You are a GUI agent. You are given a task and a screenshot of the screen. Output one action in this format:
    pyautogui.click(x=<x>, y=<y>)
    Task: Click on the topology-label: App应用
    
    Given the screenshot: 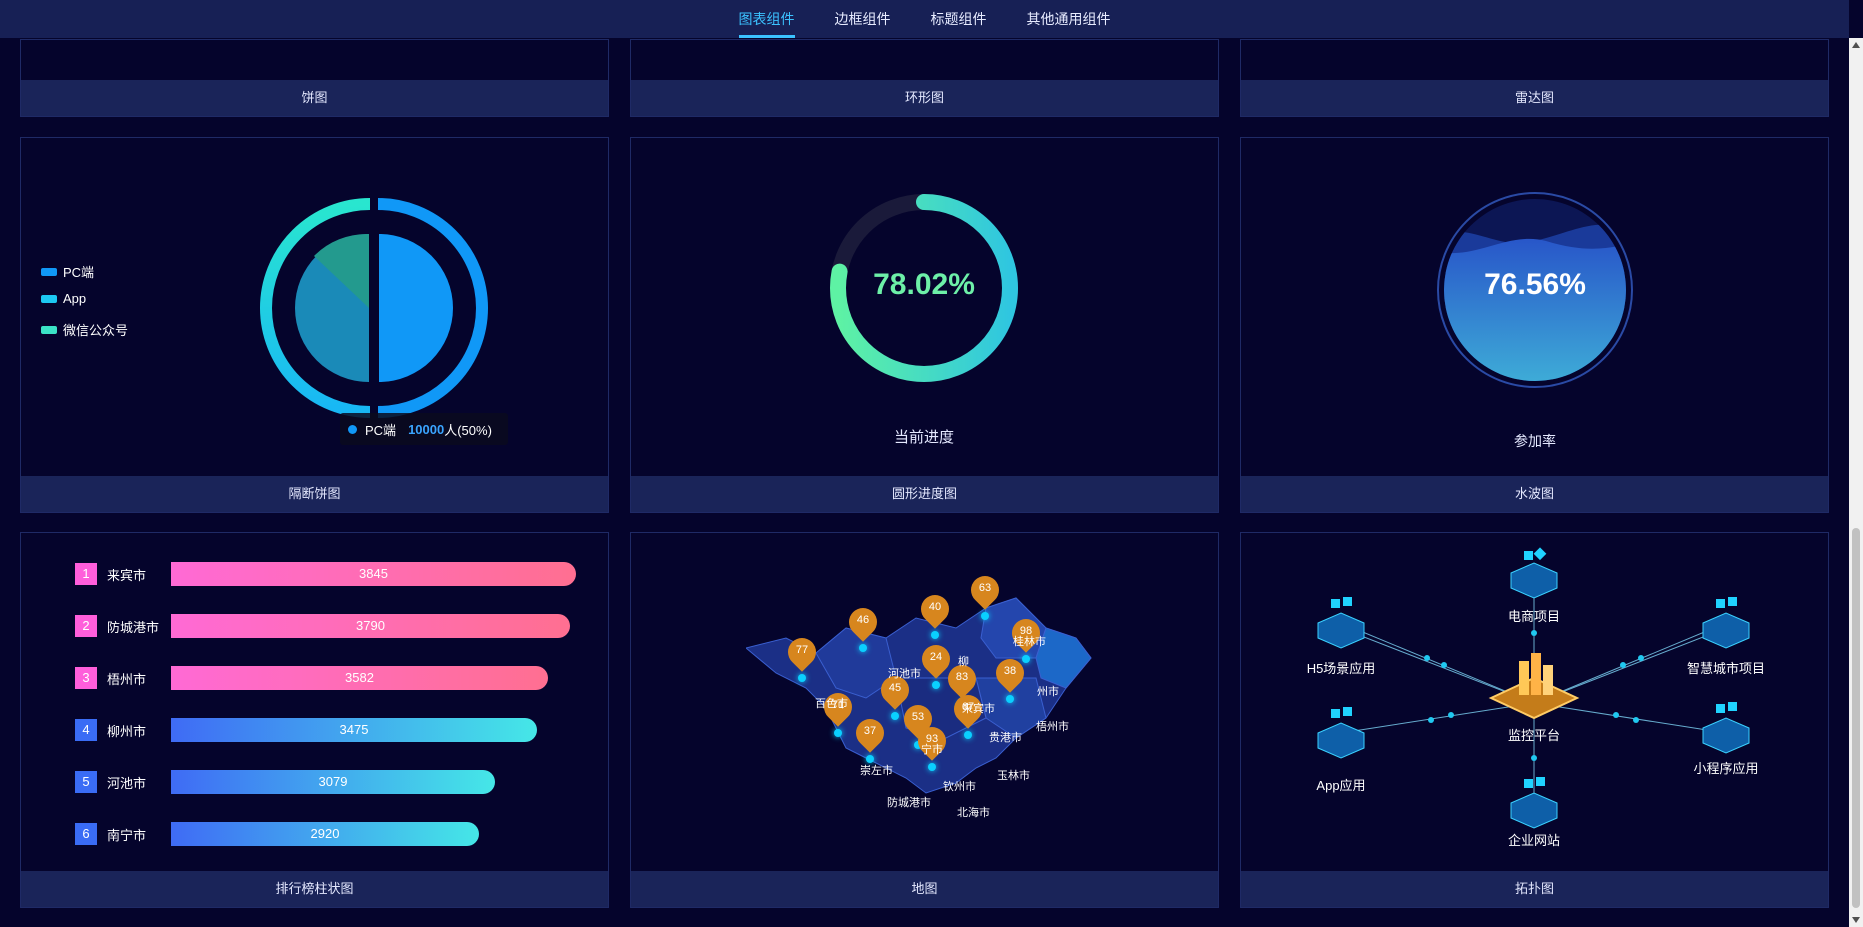 What is the action you would take?
    pyautogui.click(x=1341, y=785)
    